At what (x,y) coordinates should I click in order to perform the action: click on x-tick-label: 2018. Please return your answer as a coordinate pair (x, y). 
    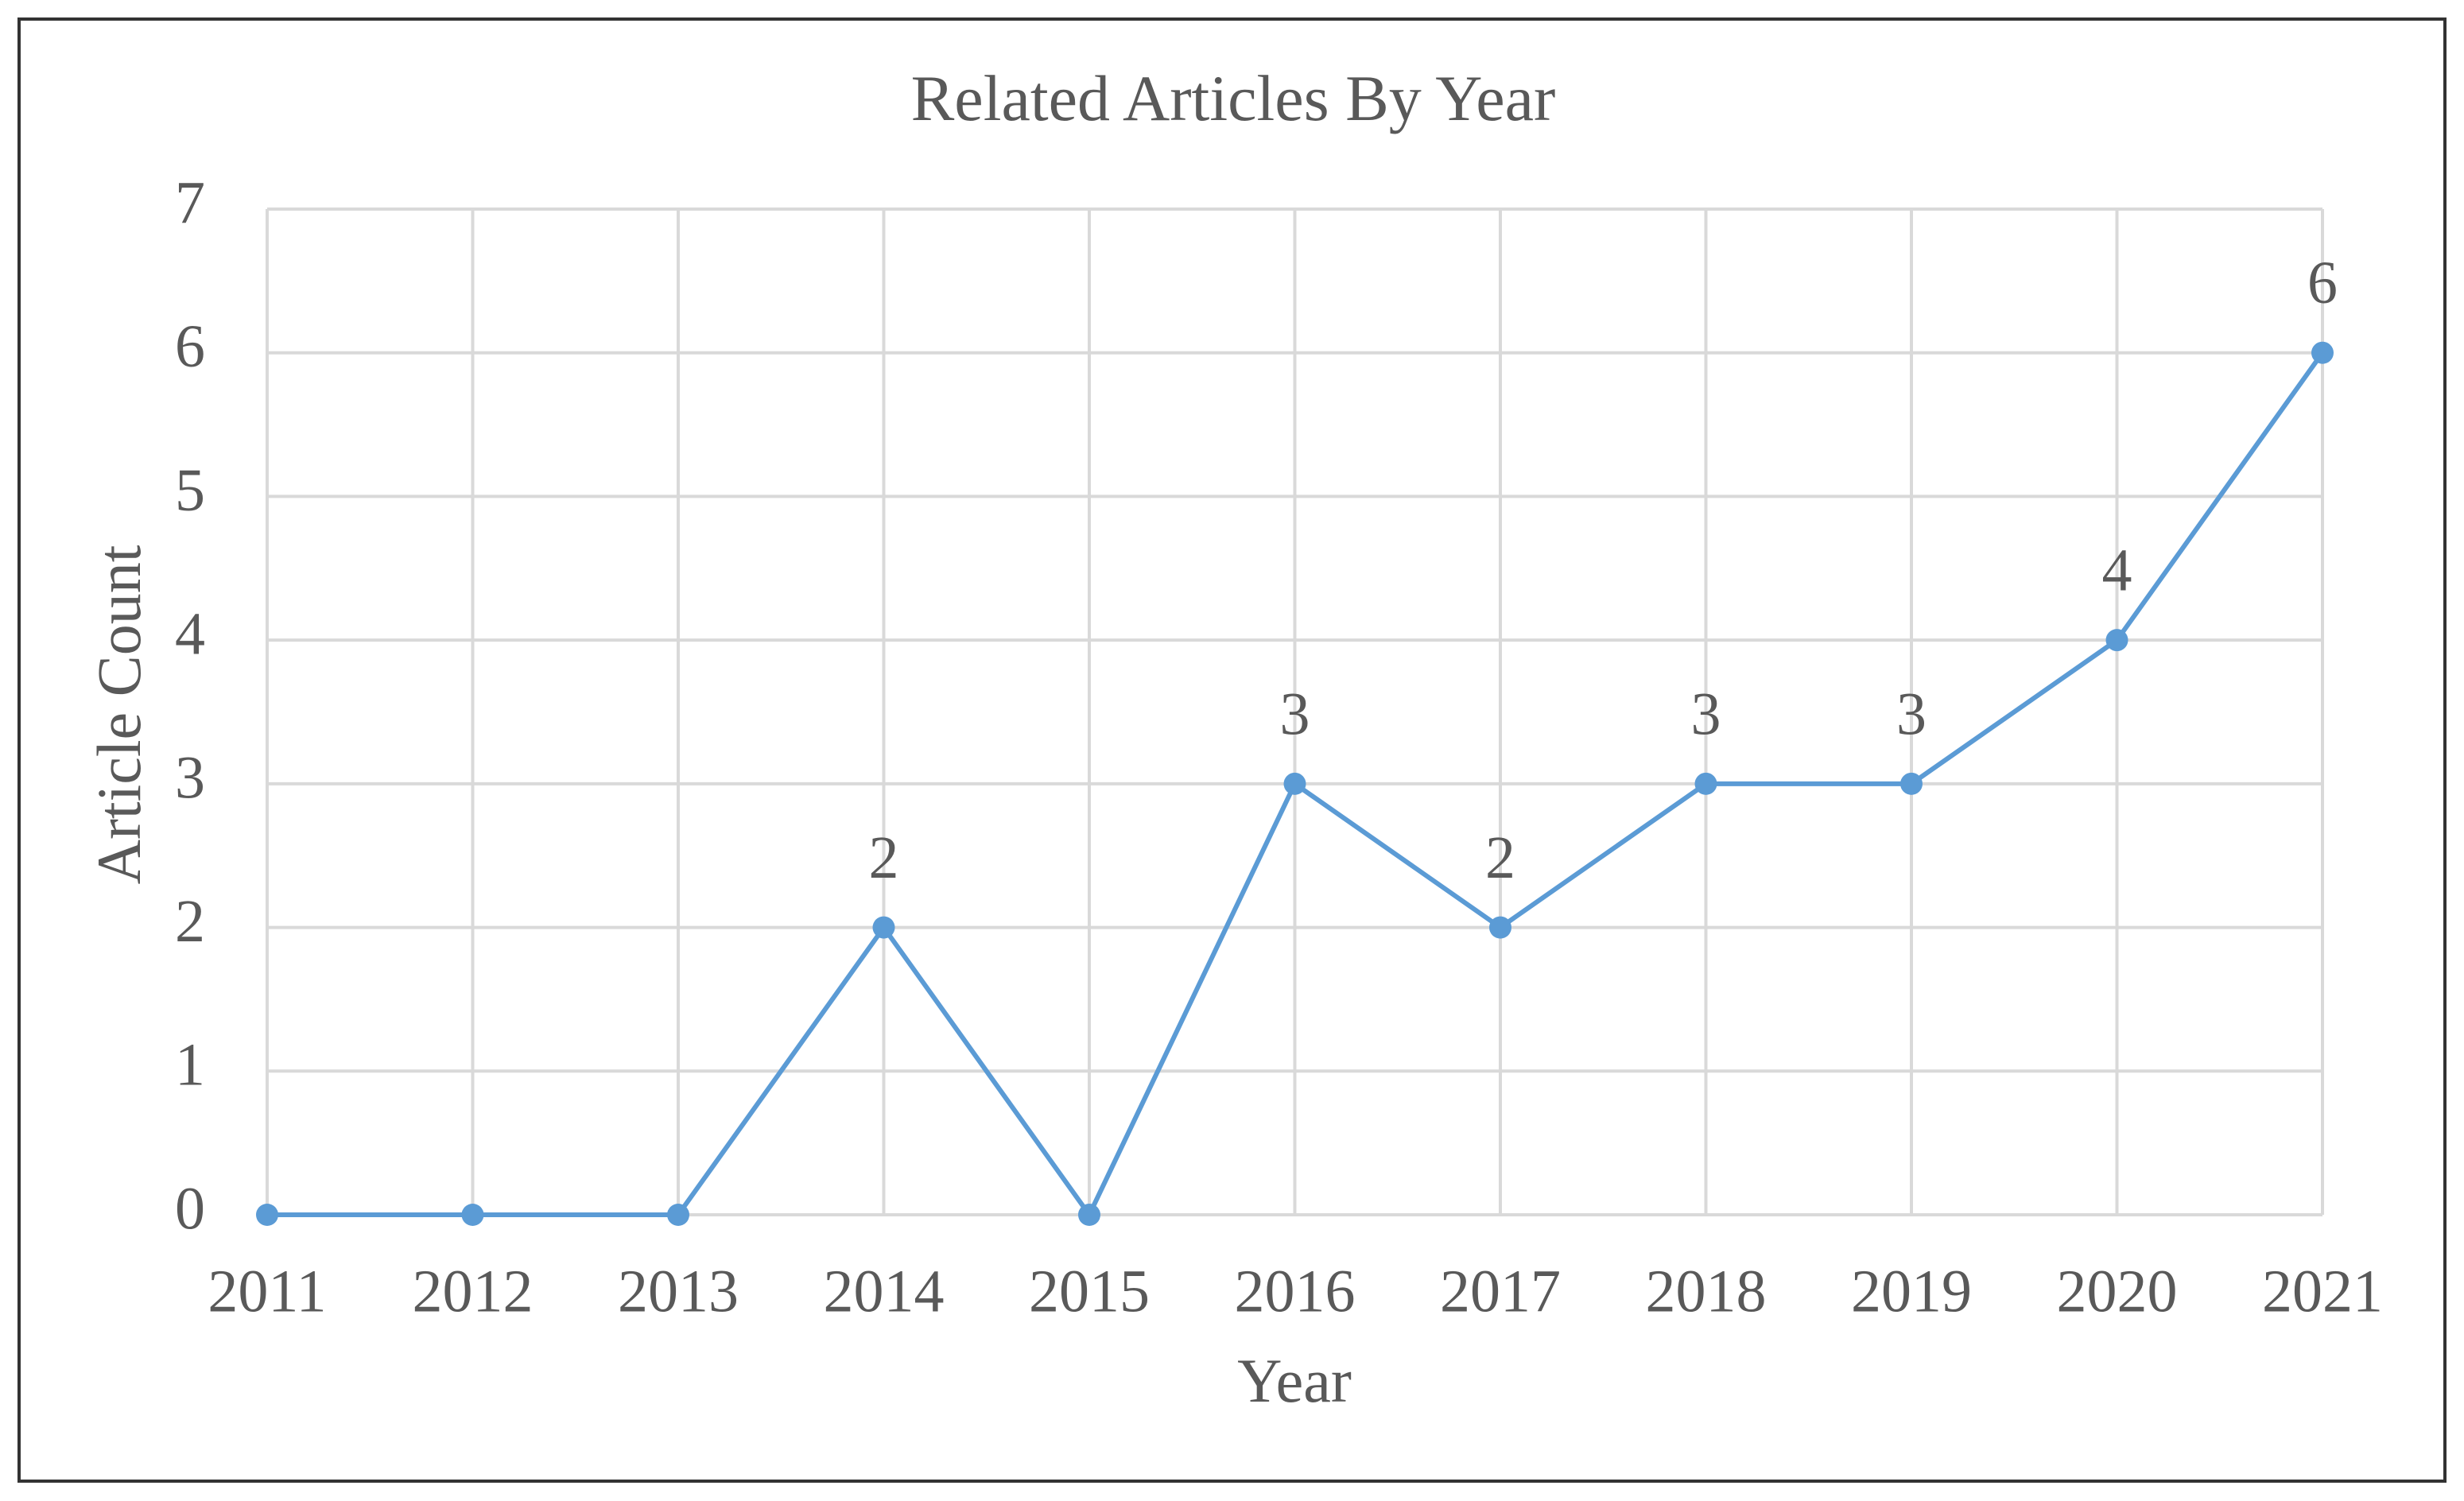
    Looking at the image, I should click on (1706, 1291).